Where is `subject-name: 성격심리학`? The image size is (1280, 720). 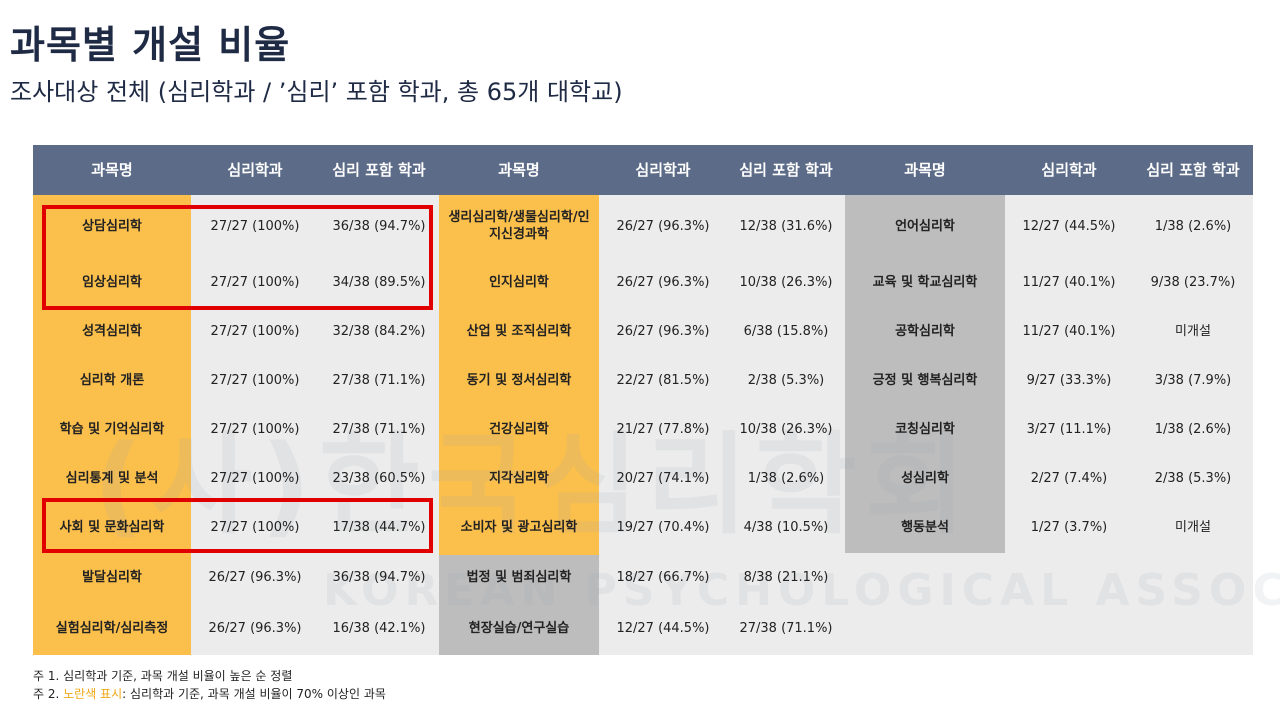 subject-name: 성격심리학 is located at coordinates (112, 331).